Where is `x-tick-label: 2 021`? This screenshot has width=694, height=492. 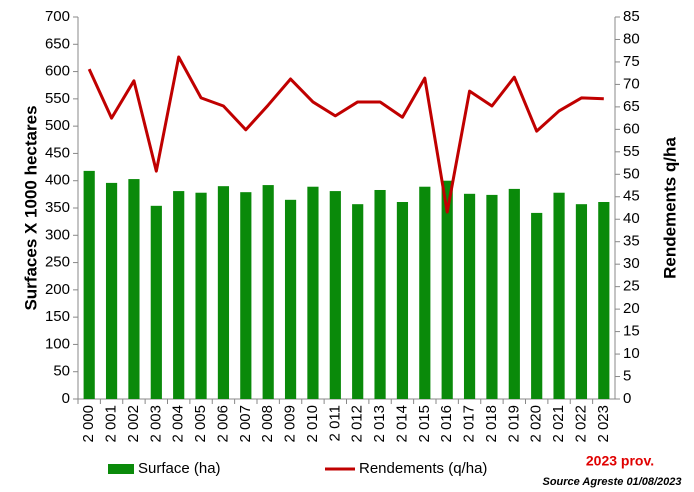
x-tick-label: 2 021 is located at coordinates (558, 424).